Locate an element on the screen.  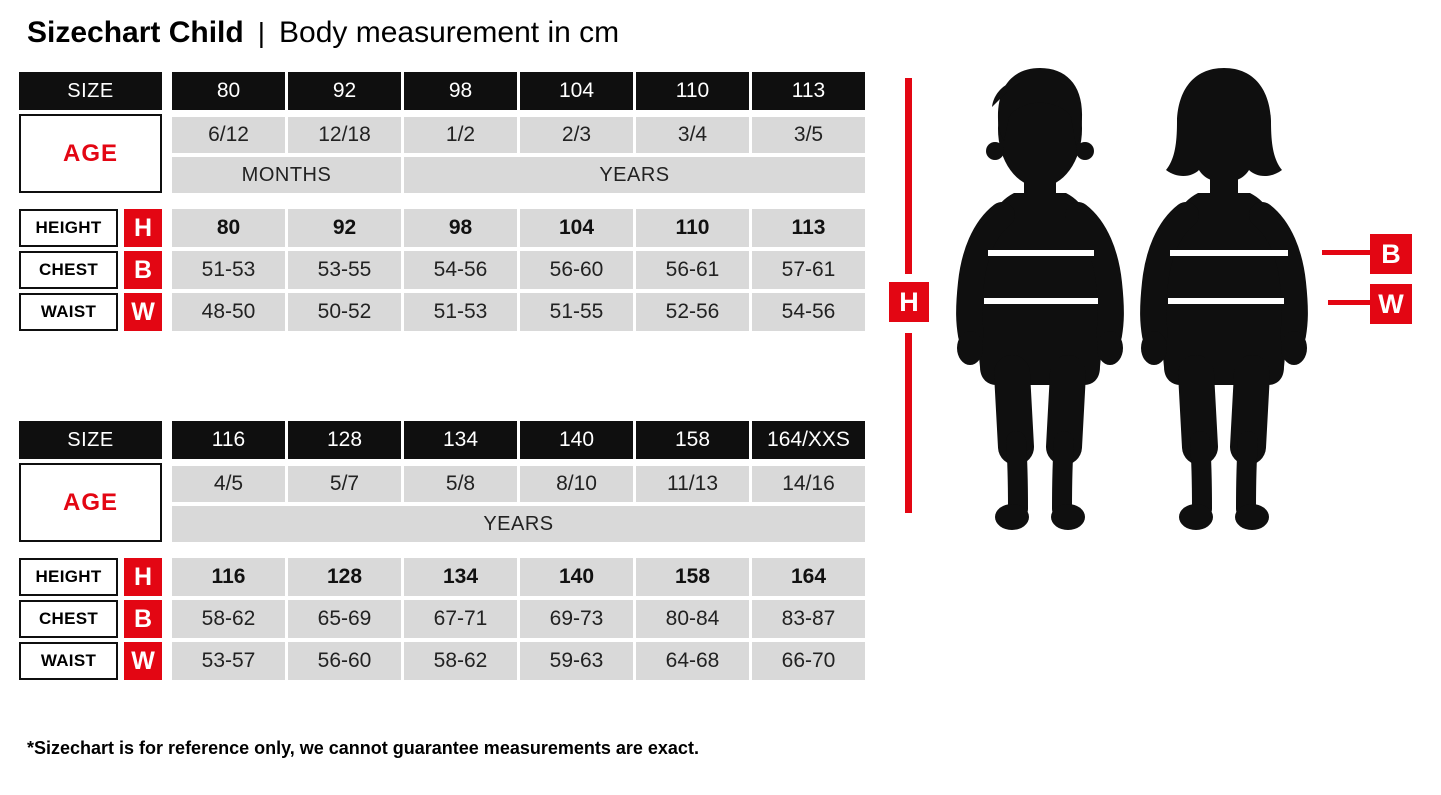
age-cell: 5/7 is located at coordinates (344, 484).